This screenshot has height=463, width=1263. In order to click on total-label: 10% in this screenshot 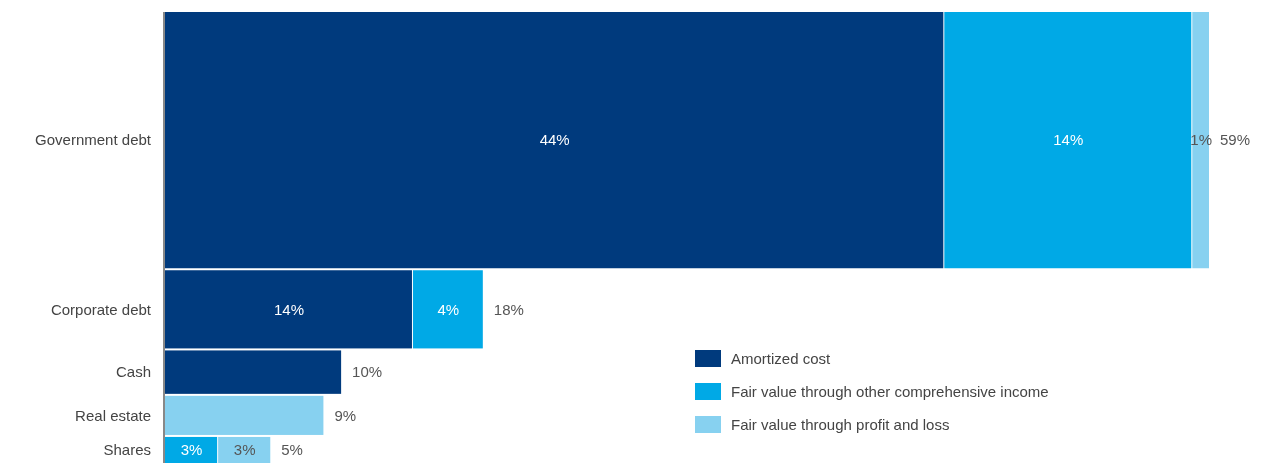, I will do `click(367, 372)`.